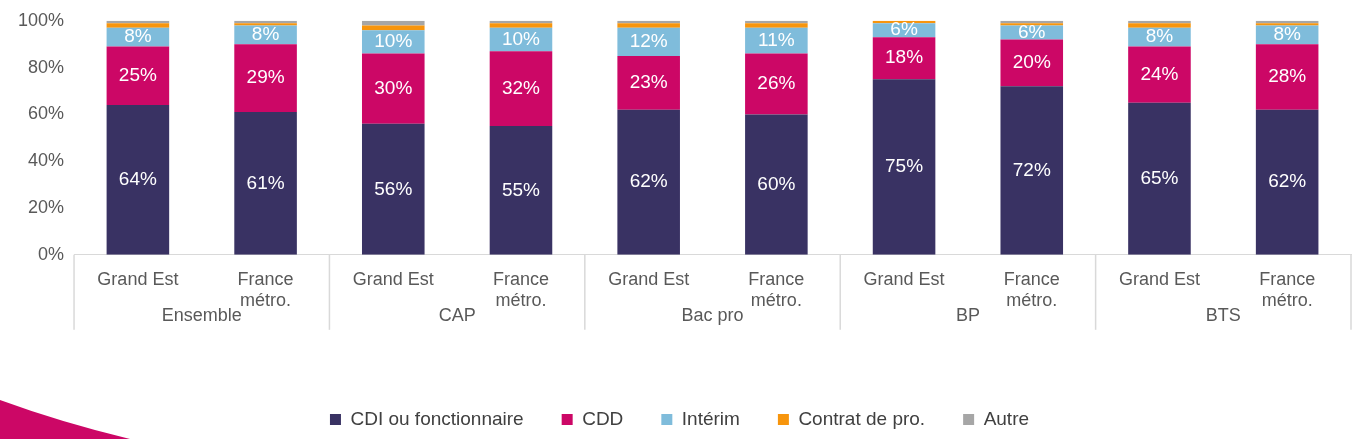 The width and height of the screenshot is (1361, 439). I want to click on data-label: 65%, so click(1159, 177).